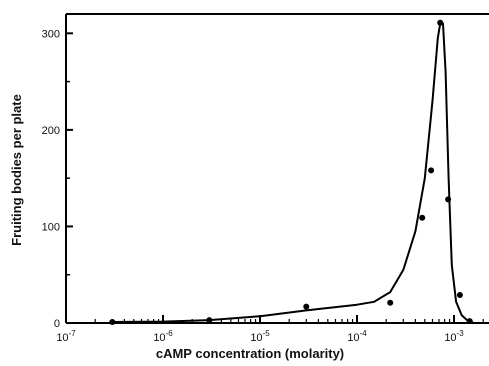 This screenshot has width=489, height=366. I want to click on y-tick-label: 100, so click(51, 227).